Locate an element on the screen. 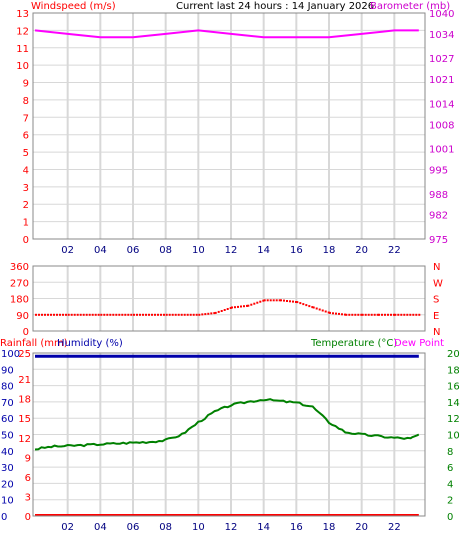  p1-ytick-left: 13 is located at coordinates (22, 14).